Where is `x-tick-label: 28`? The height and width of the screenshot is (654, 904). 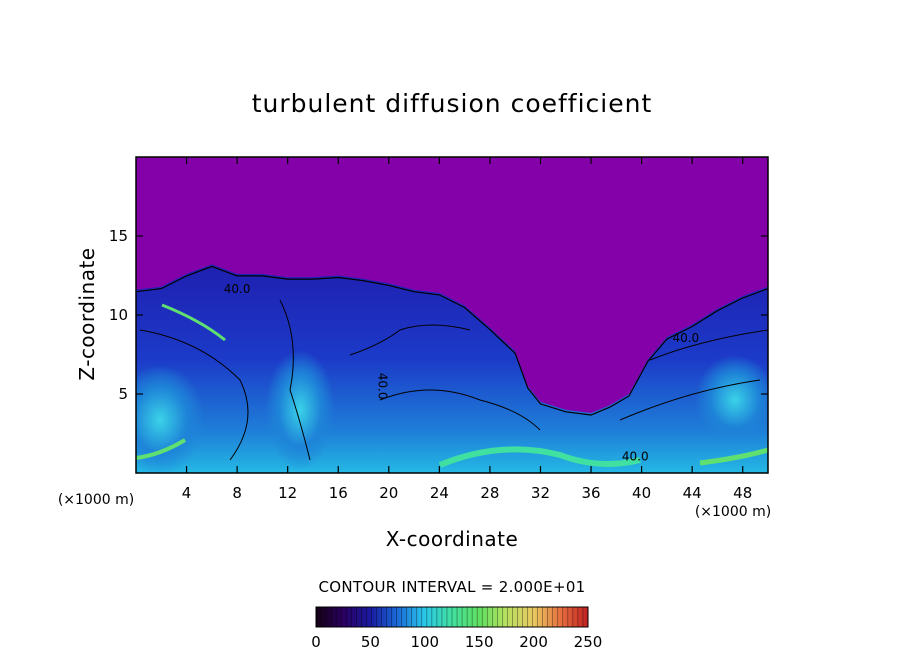
x-tick-label: 28 is located at coordinates (489, 493).